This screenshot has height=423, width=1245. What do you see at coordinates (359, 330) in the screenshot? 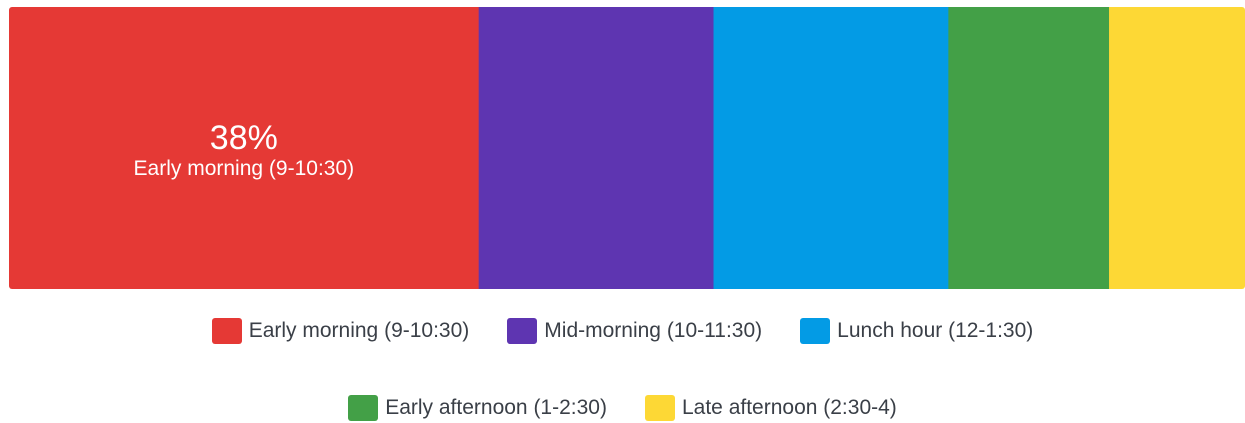
I see `legend-label: Early morning (9-10:30)` at bounding box center [359, 330].